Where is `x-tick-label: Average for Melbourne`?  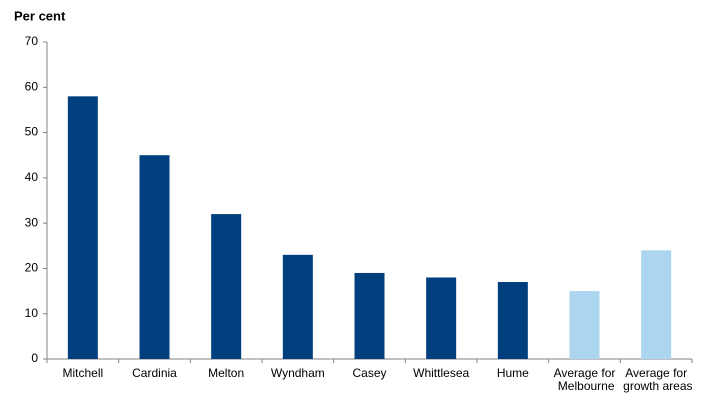 x-tick-label: Average for Melbourne is located at coordinates (585, 379).